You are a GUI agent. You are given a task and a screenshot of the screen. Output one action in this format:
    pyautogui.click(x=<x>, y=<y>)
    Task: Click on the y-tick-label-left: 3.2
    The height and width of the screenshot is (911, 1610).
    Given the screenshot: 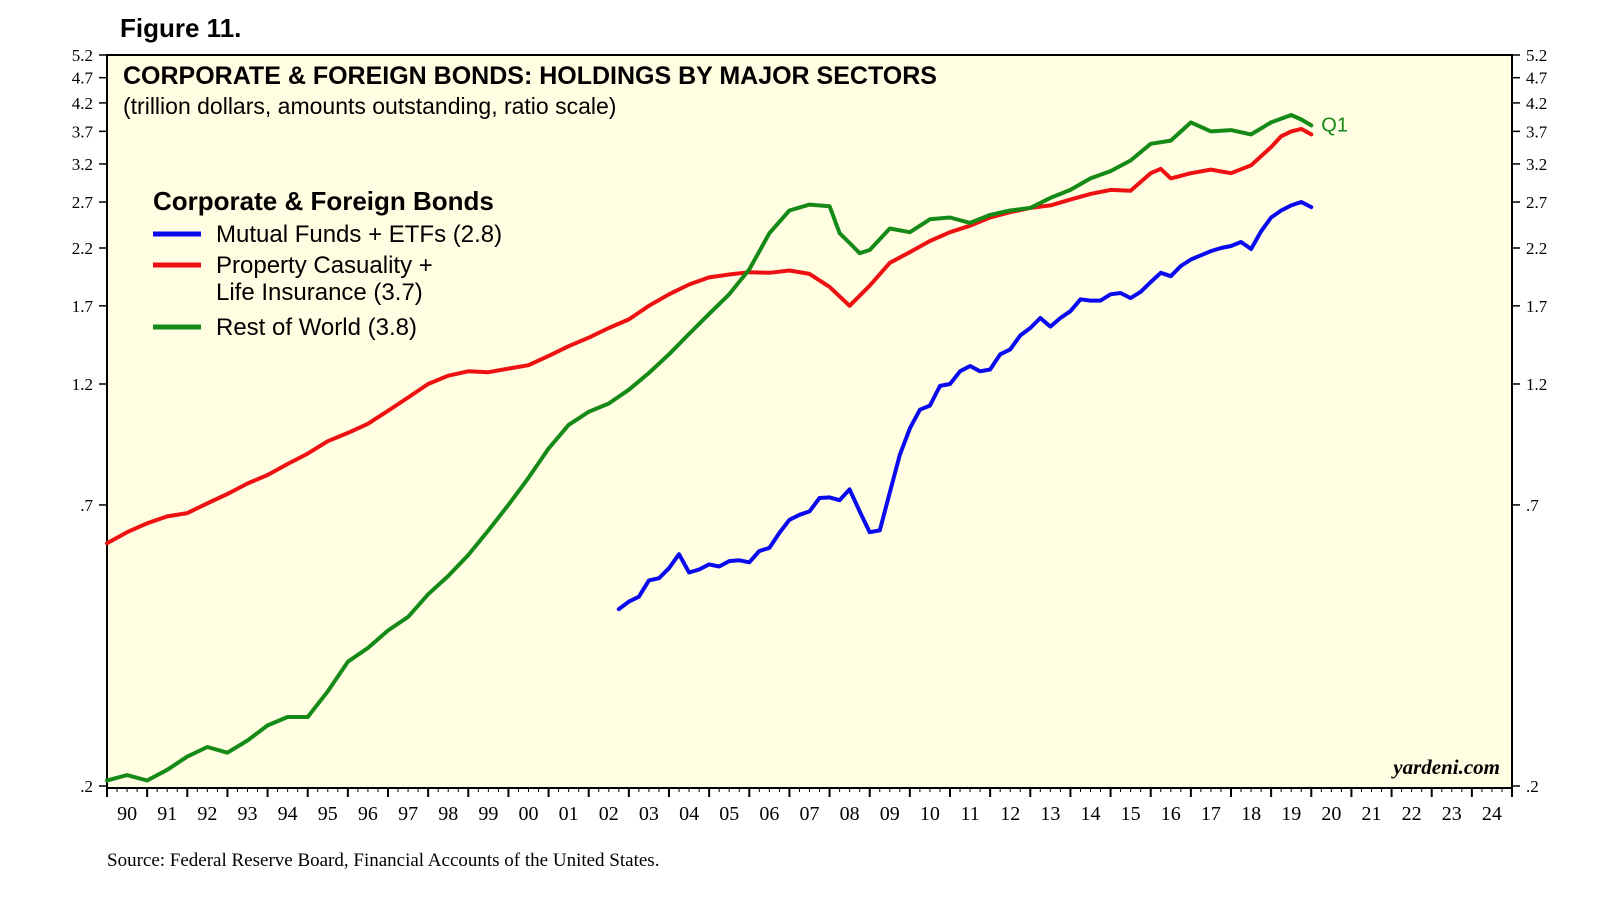 What is the action you would take?
    pyautogui.click(x=82, y=164)
    